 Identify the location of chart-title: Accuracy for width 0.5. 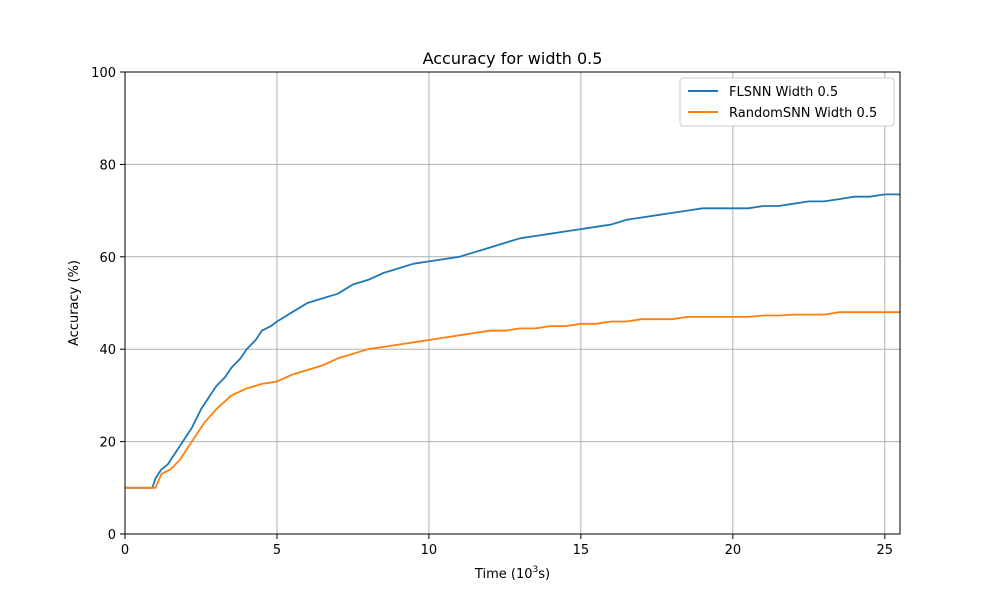
(513, 58).